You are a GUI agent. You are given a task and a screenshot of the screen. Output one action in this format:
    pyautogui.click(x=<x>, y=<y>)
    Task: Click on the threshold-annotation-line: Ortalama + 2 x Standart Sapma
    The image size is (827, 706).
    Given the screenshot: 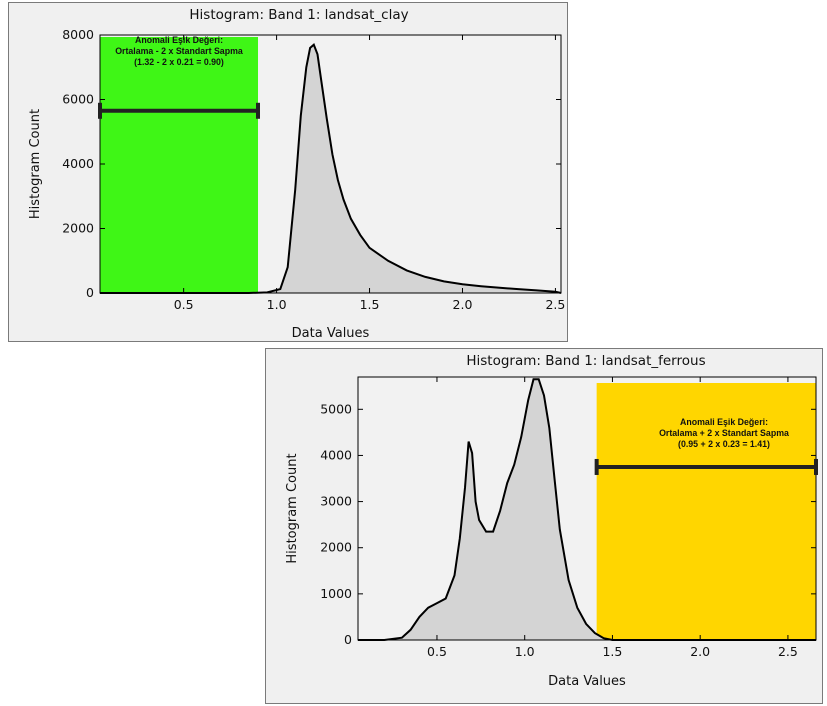 What is the action you would take?
    pyautogui.click(x=724, y=433)
    